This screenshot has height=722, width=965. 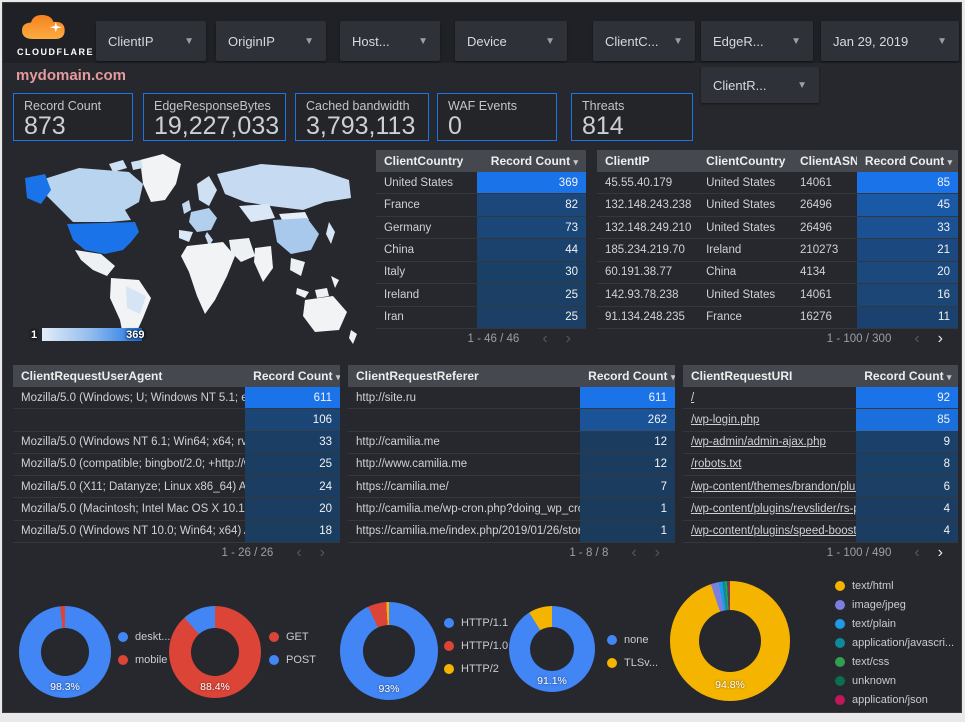 I want to click on filter-chip-clientrequest: ClientR... ▼, so click(x=760, y=85).